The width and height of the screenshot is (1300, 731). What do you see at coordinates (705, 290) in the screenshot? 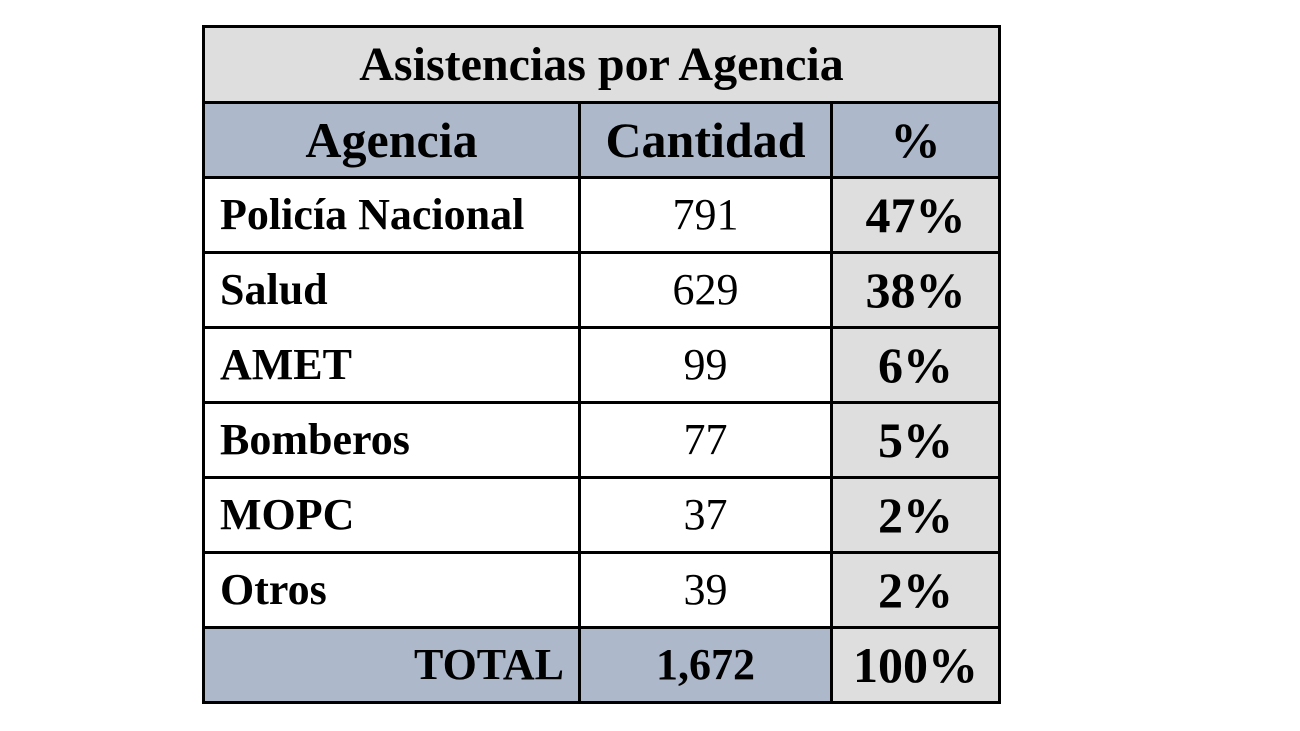
I see `quantity-cell: 629` at bounding box center [705, 290].